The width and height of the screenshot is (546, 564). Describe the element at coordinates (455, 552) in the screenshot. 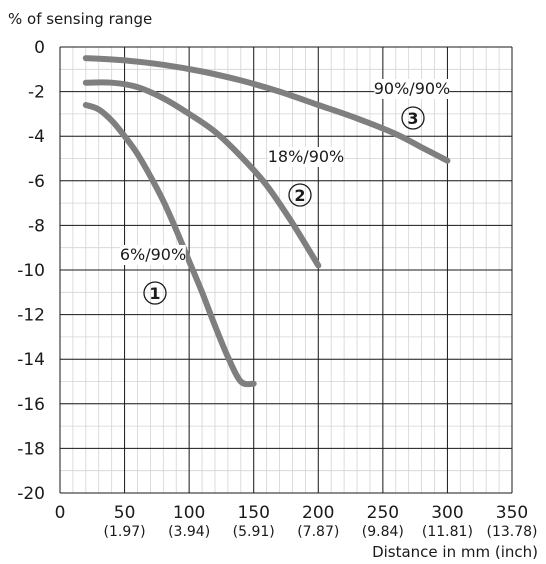

I see `x-axis-title: Distance in mm (inch)` at that location.